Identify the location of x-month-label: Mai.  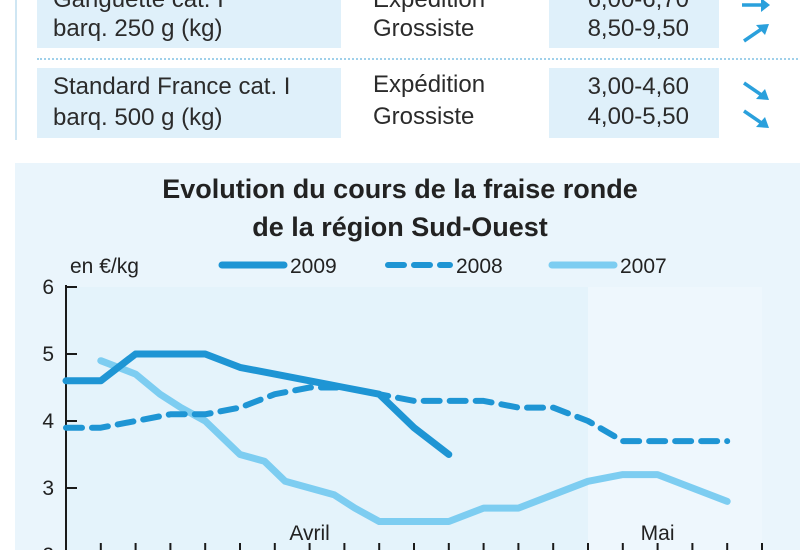
(658, 533).